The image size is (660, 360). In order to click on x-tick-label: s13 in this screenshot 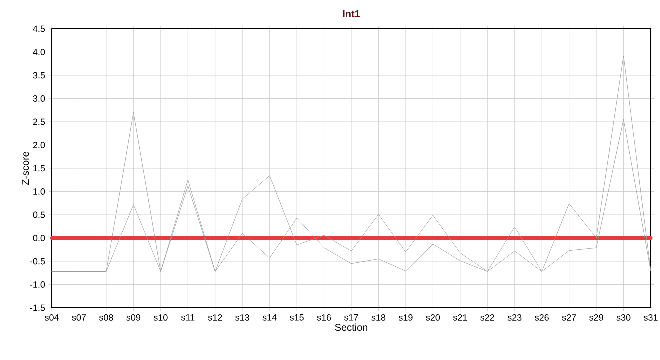, I will do `click(243, 317)`.